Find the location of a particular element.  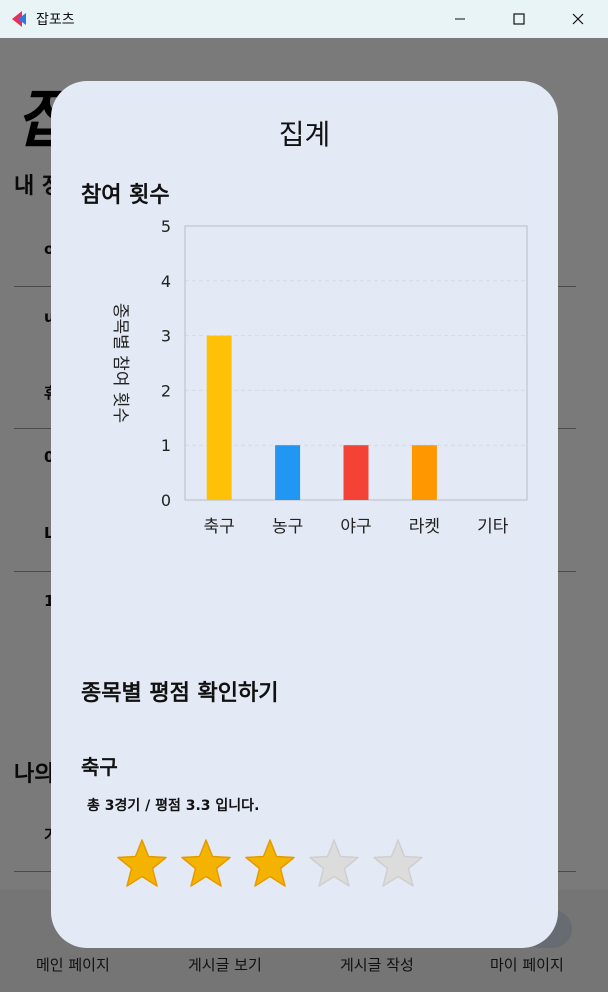

close-button is located at coordinates (578, 19).